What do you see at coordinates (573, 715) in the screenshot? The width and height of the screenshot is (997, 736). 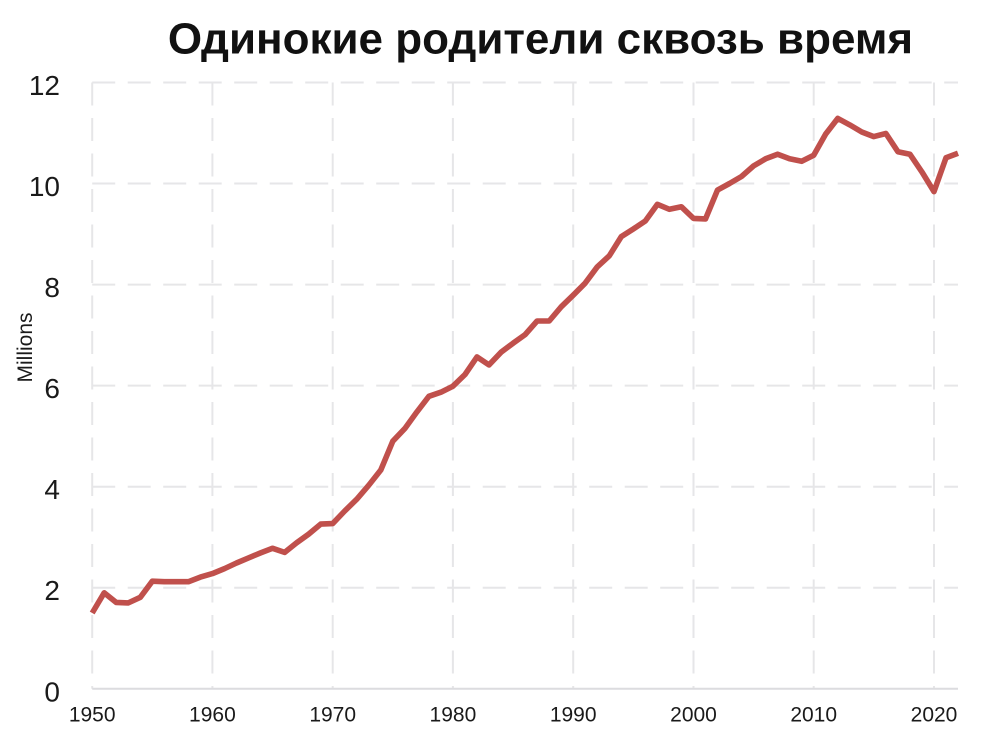 I see `svg-text: 1990` at bounding box center [573, 715].